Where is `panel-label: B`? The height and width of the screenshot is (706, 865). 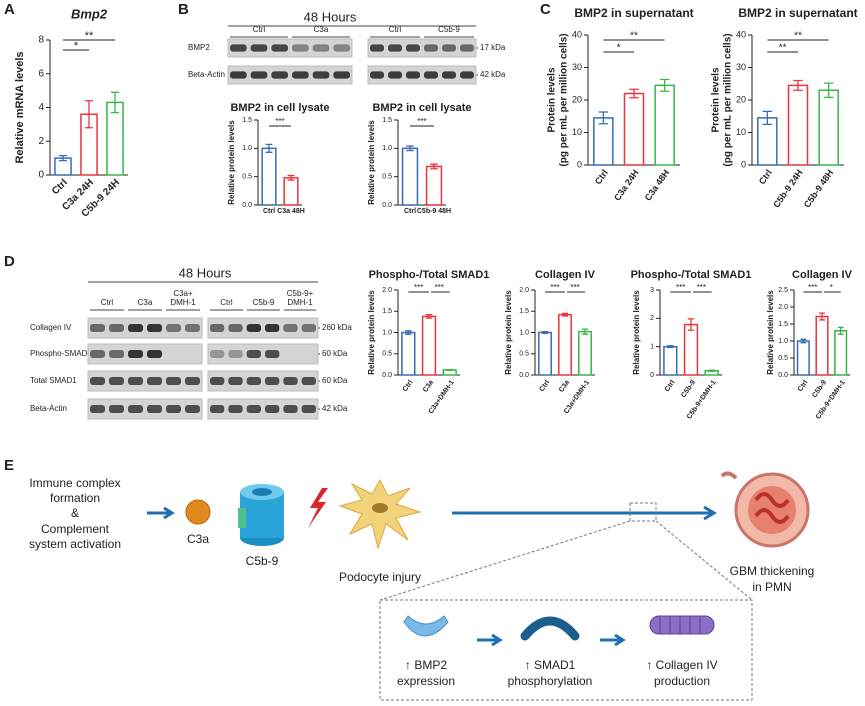 panel-label: B is located at coordinates (183, 9).